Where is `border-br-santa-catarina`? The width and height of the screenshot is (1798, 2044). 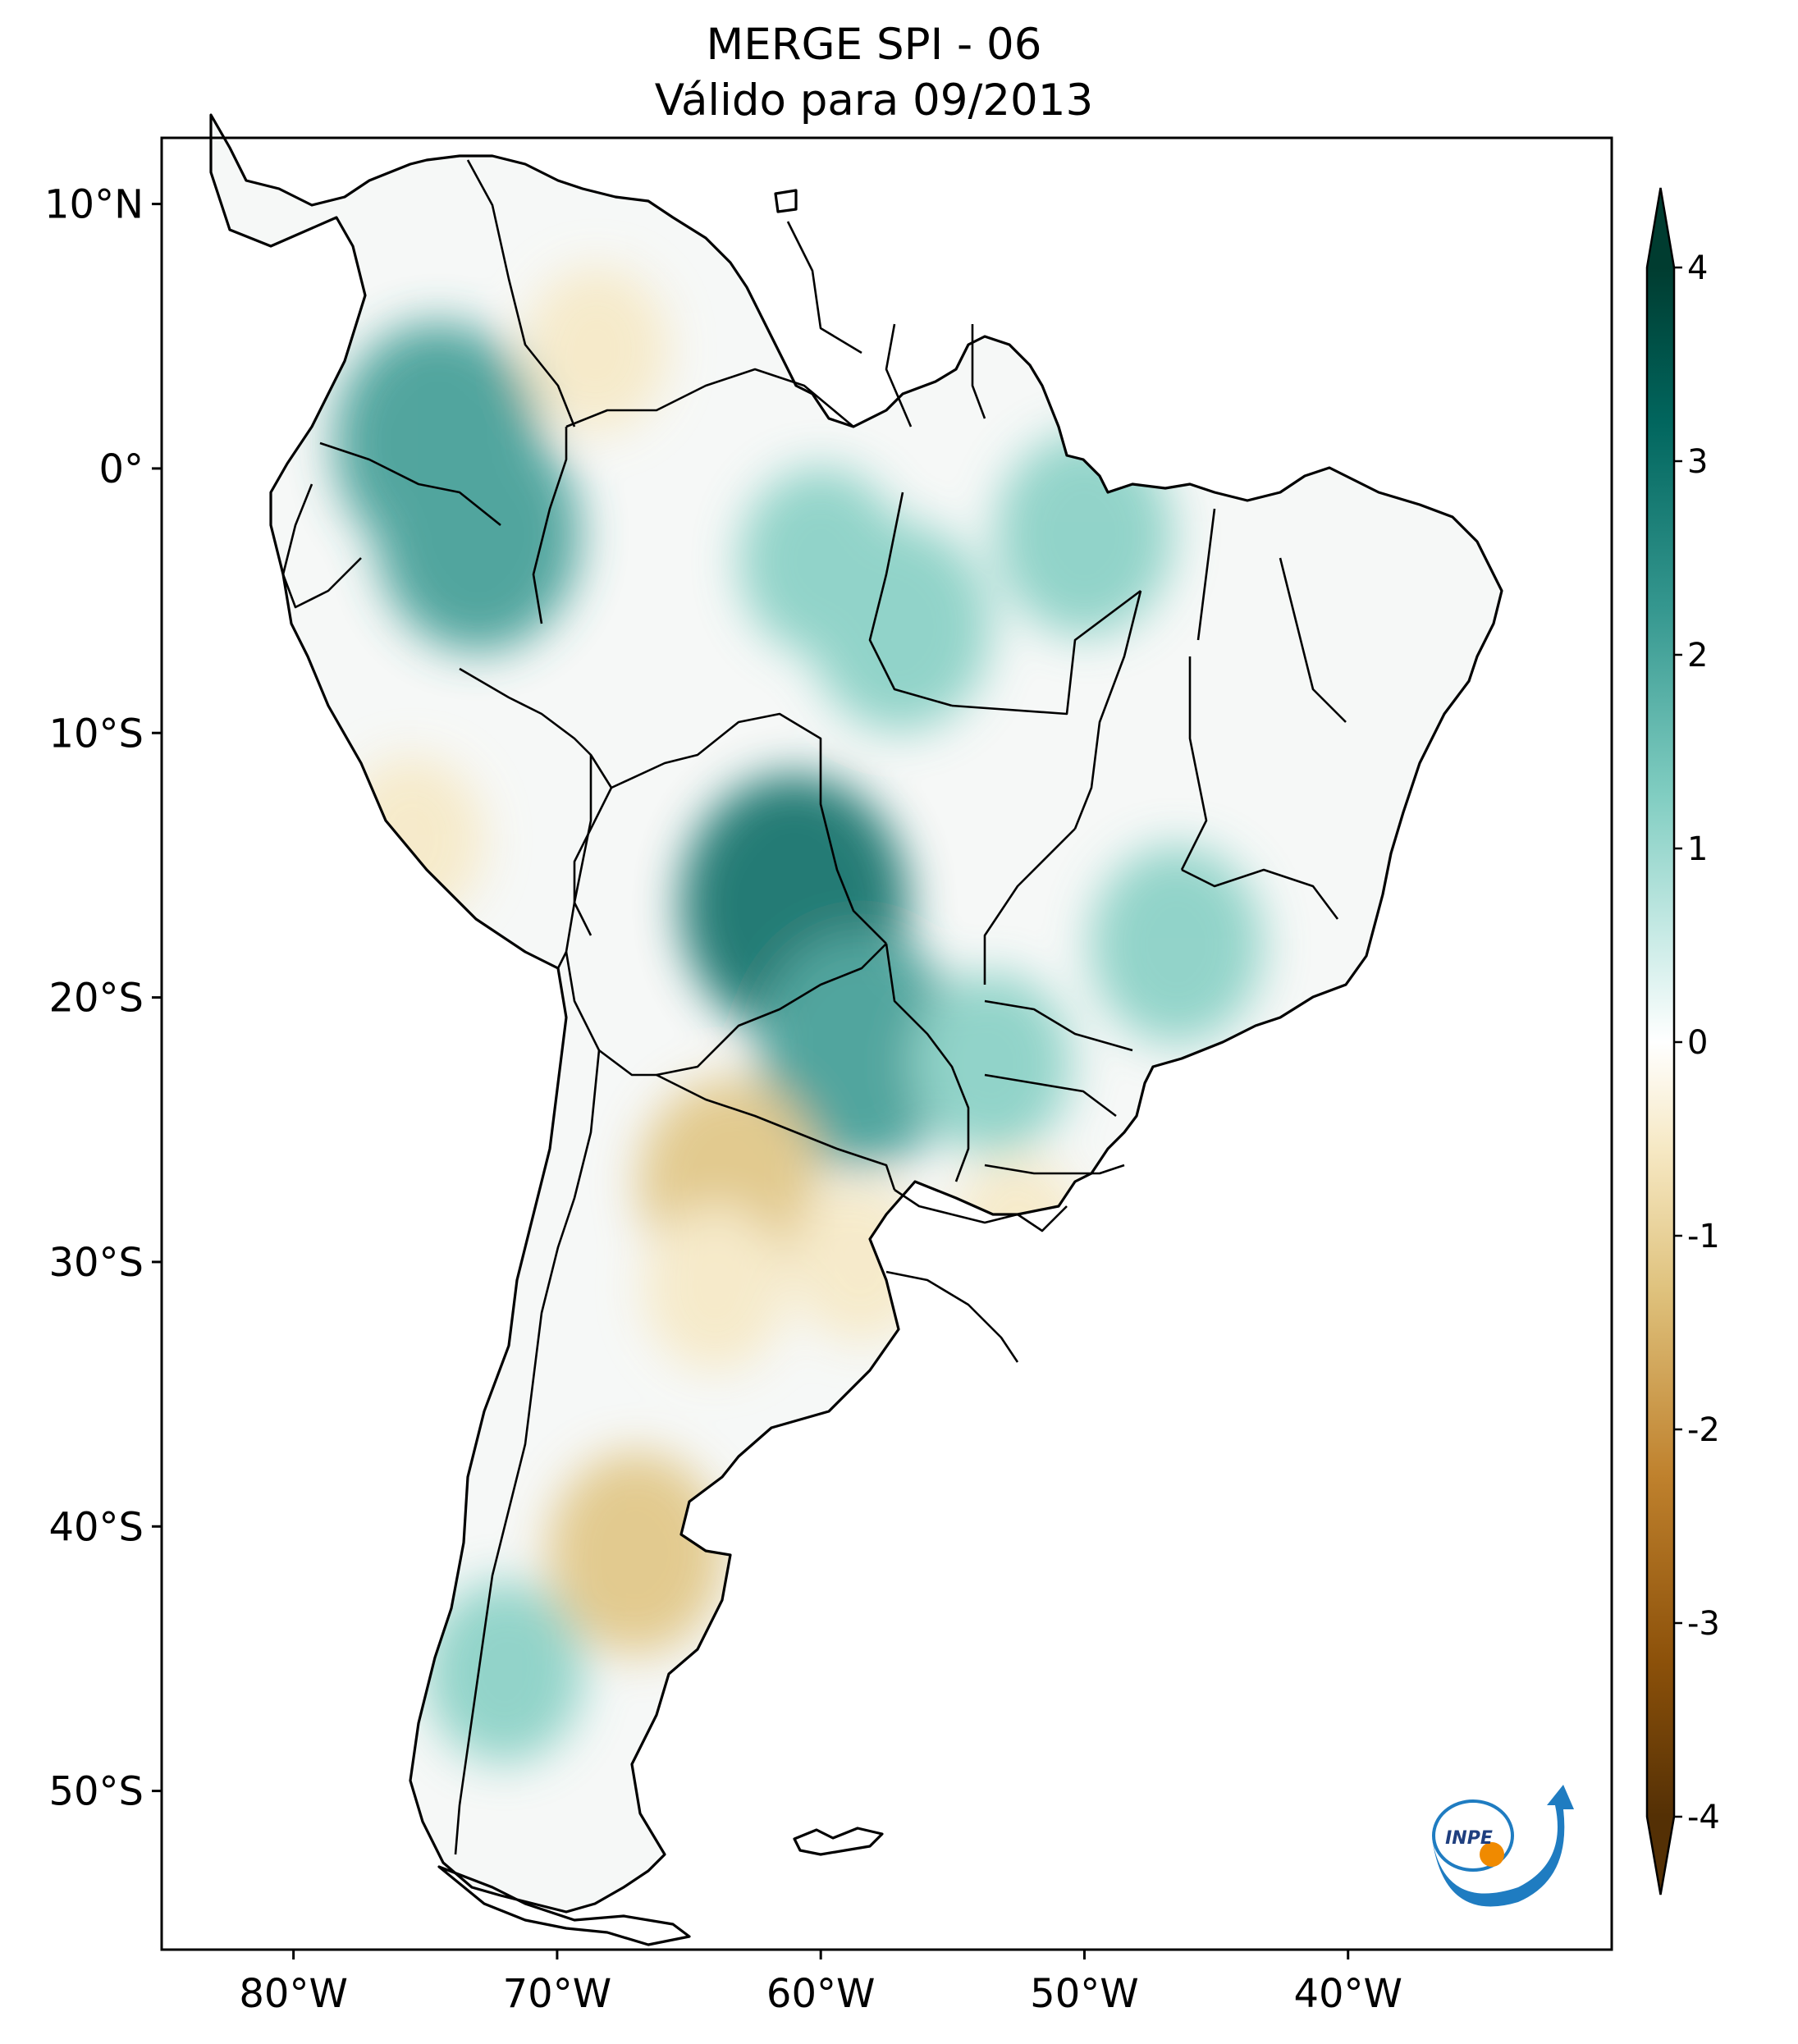
border-br-santa-catarina is located at coordinates (1054, 1169).